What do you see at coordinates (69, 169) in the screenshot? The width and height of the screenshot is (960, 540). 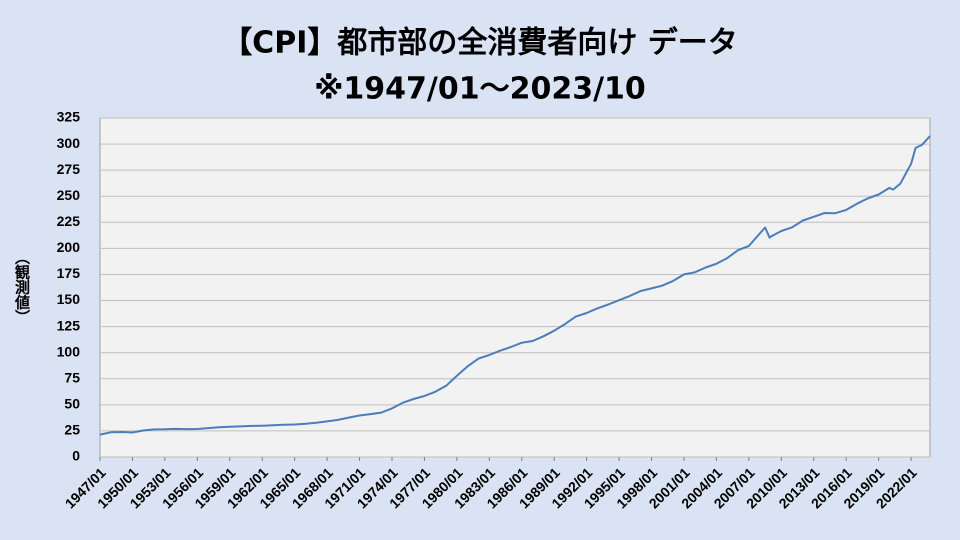 I see `y-tick-label: 275` at bounding box center [69, 169].